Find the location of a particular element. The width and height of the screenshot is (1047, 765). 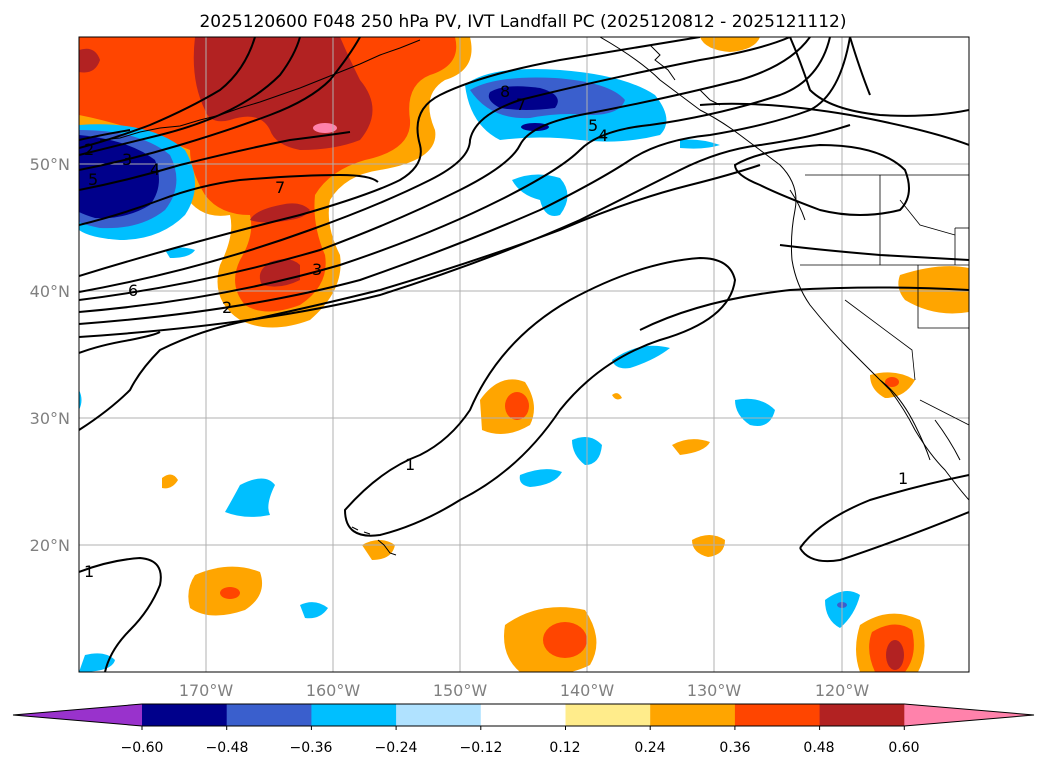

colorbar-tick-label: −0.12 is located at coordinates (481, 748).